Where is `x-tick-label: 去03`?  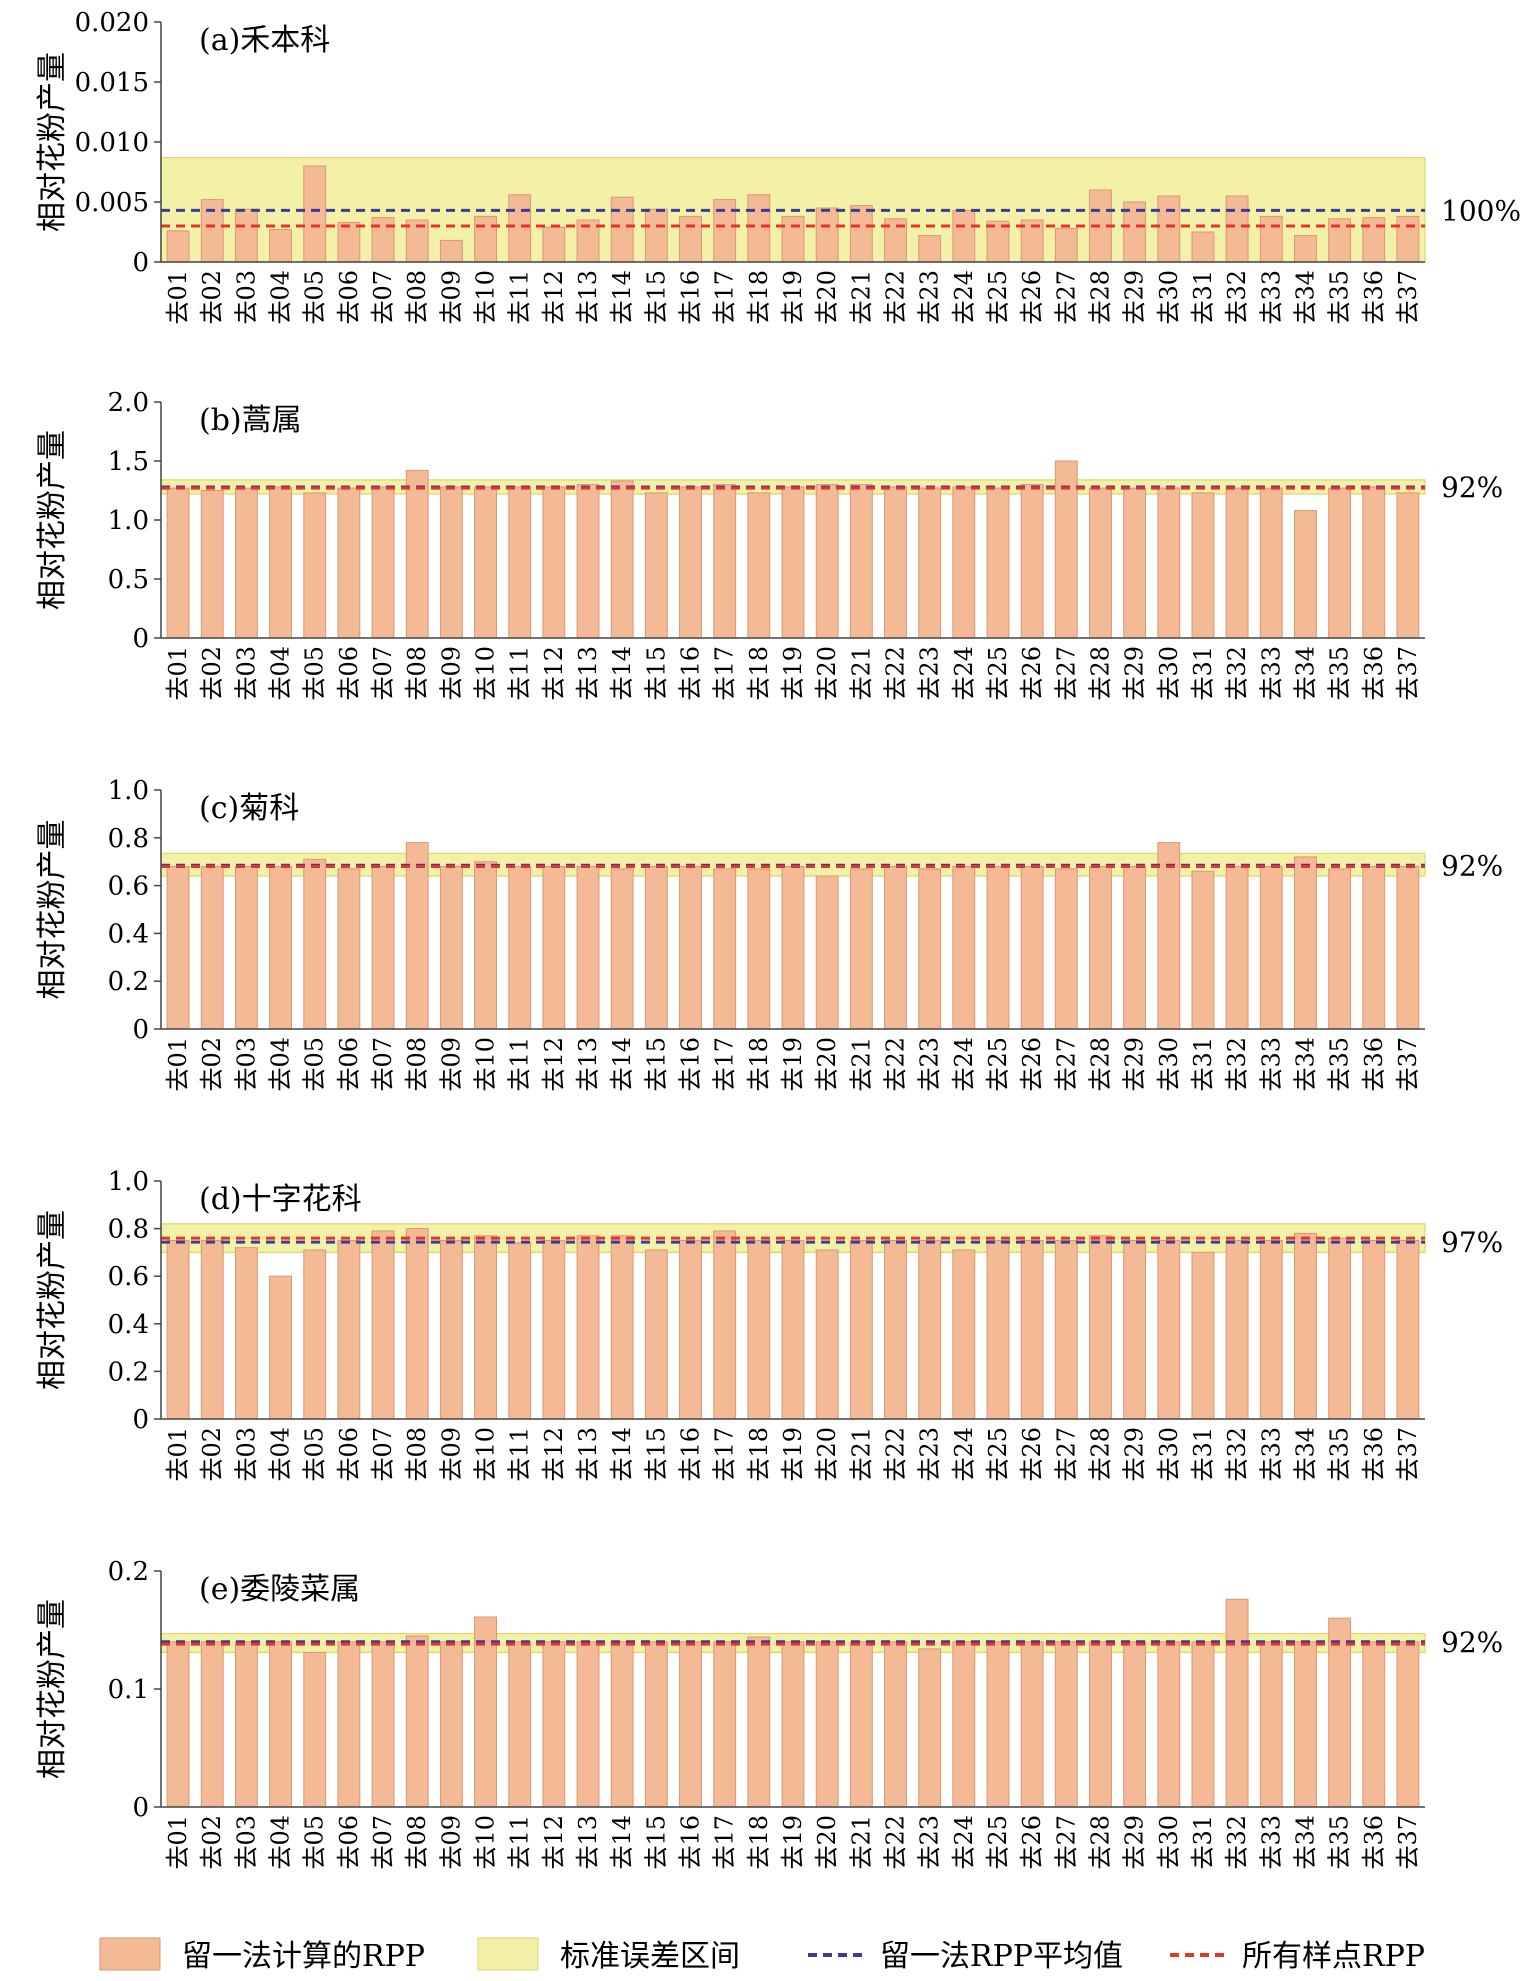
x-tick-label: 去03 is located at coordinates (246, 297).